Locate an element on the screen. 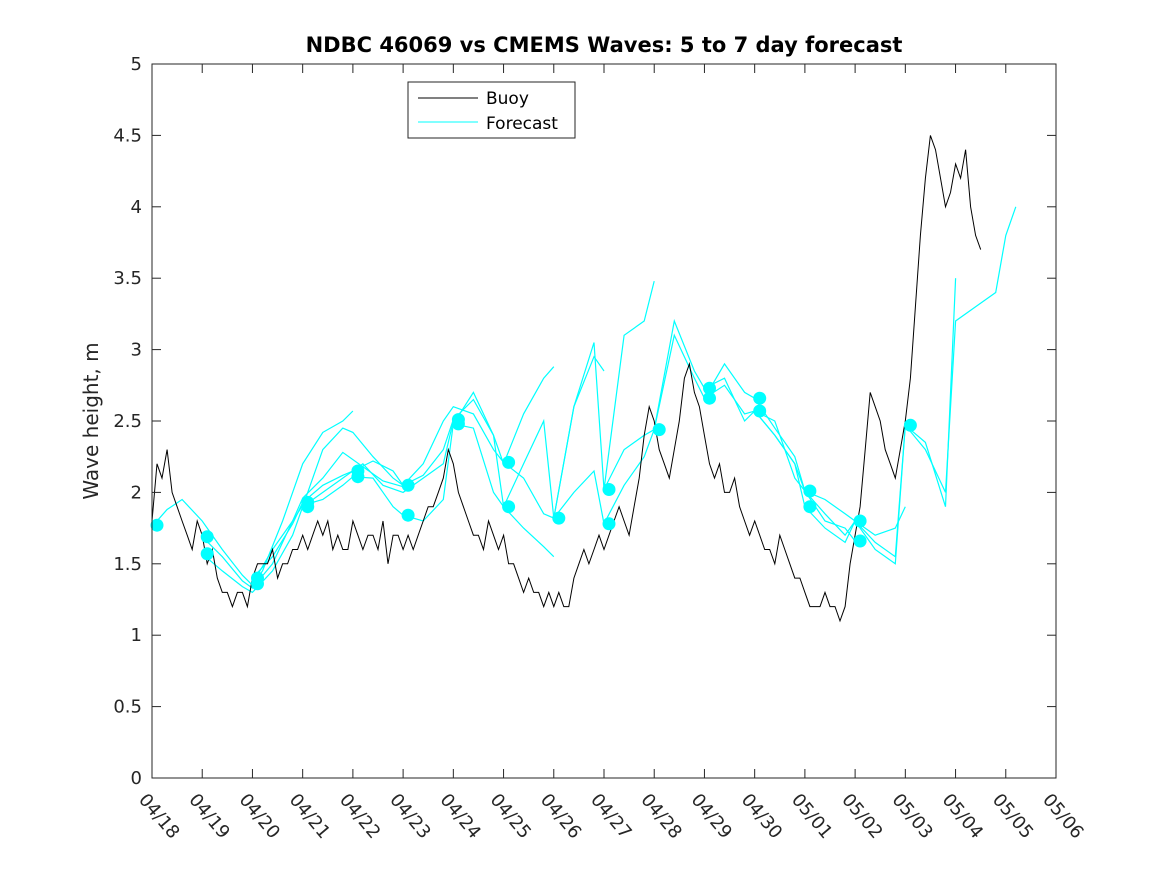  y-tick-label: 3.5 is located at coordinates (127, 278).